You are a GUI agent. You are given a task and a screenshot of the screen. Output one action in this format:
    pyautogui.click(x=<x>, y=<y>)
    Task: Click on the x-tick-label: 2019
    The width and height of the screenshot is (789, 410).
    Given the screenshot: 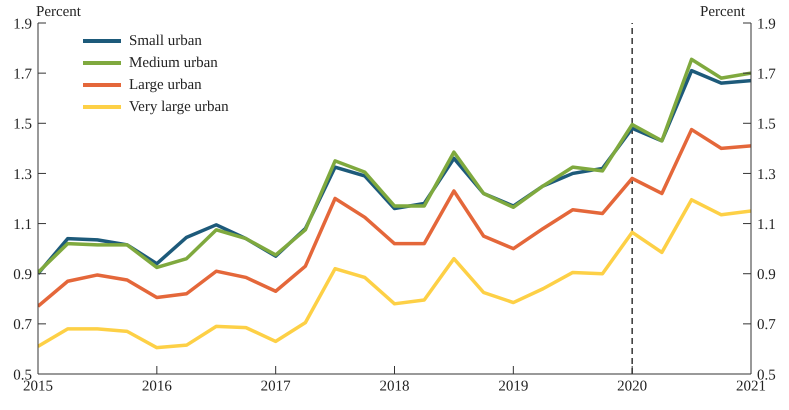 What is the action you would take?
    pyautogui.click(x=513, y=386)
    